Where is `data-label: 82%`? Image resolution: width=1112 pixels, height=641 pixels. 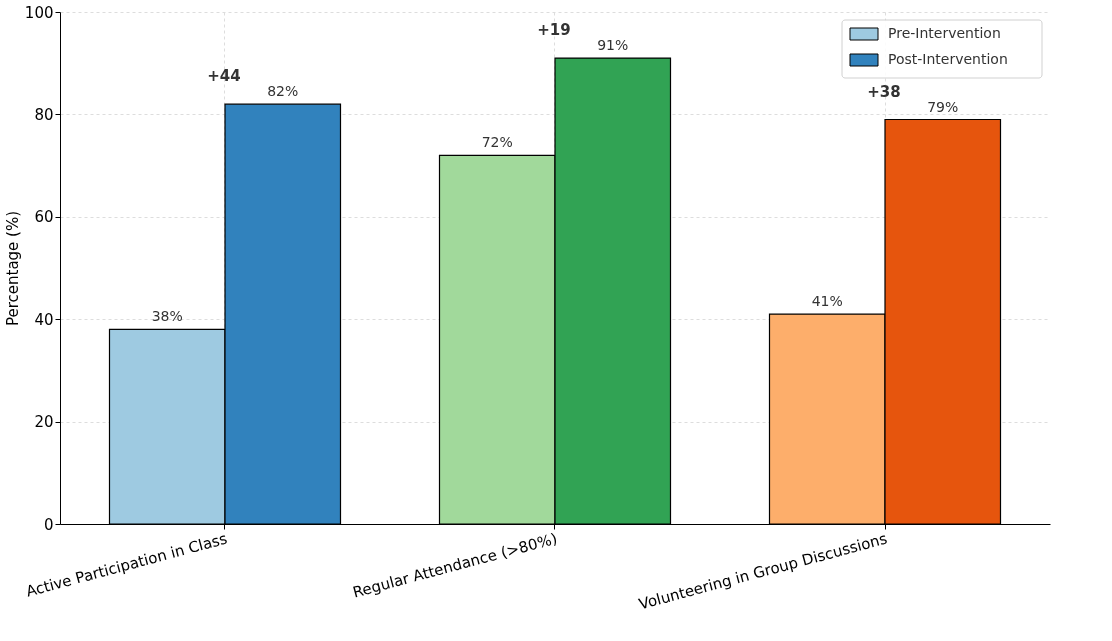
data-label: 82% is located at coordinates (283, 91).